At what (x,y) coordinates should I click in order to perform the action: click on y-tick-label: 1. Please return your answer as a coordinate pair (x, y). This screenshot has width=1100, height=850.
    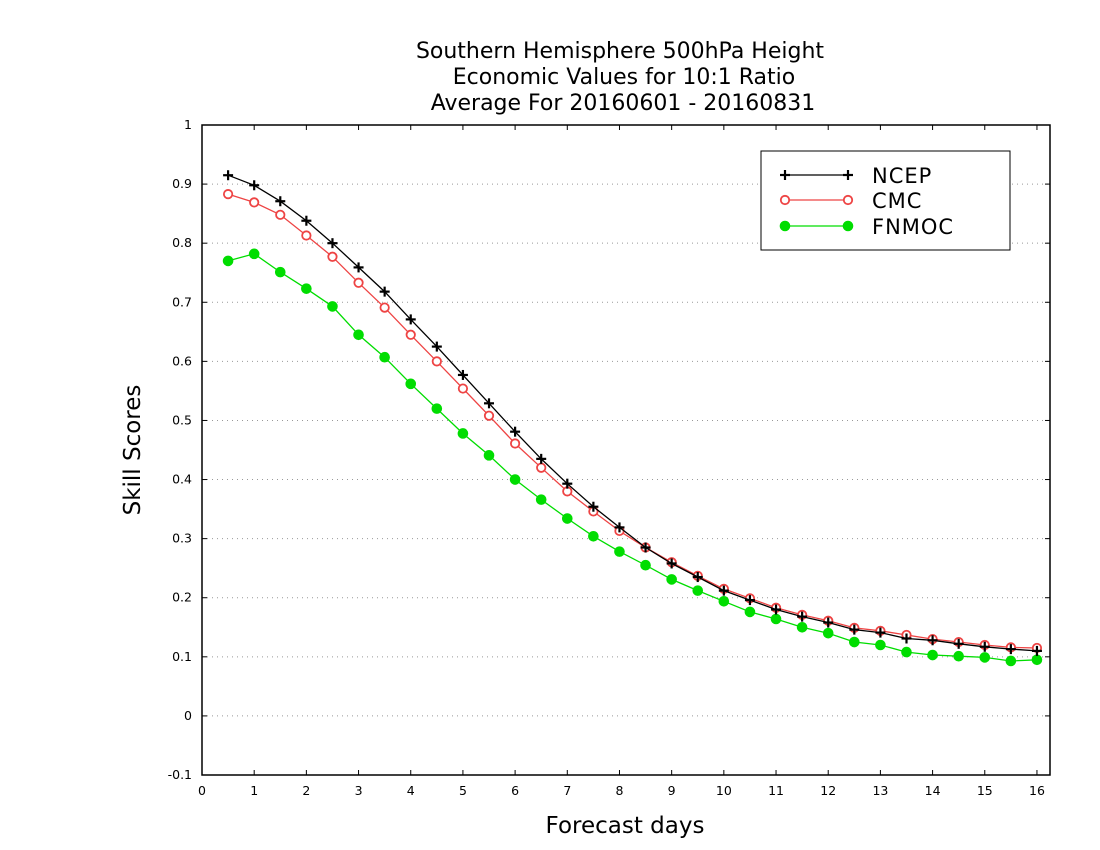
    Looking at the image, I should click on (188, 124).